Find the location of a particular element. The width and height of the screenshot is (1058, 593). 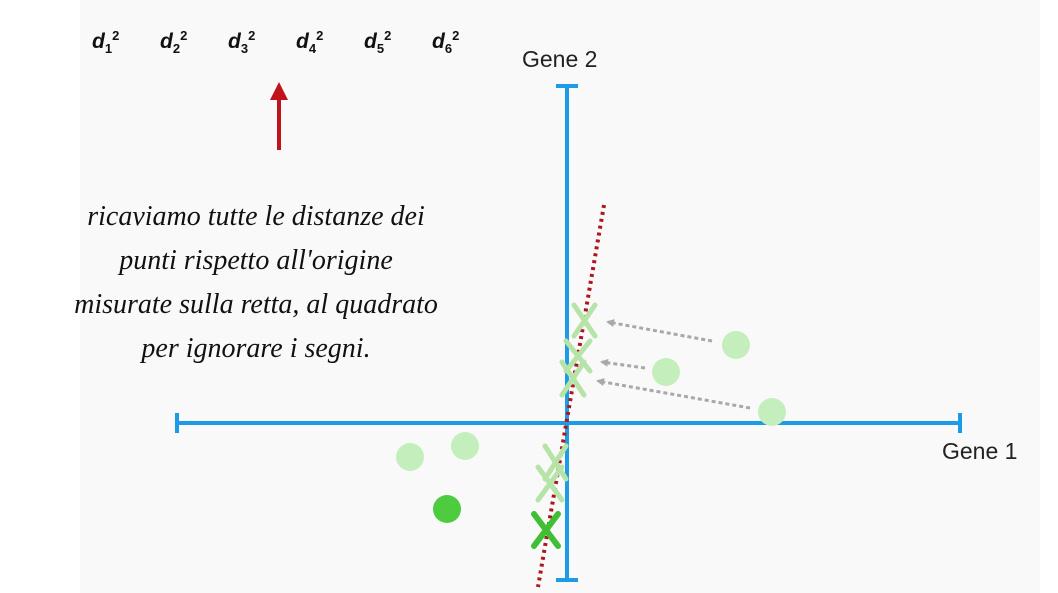

data-point-highlighted is located at coordinates (447, 509).